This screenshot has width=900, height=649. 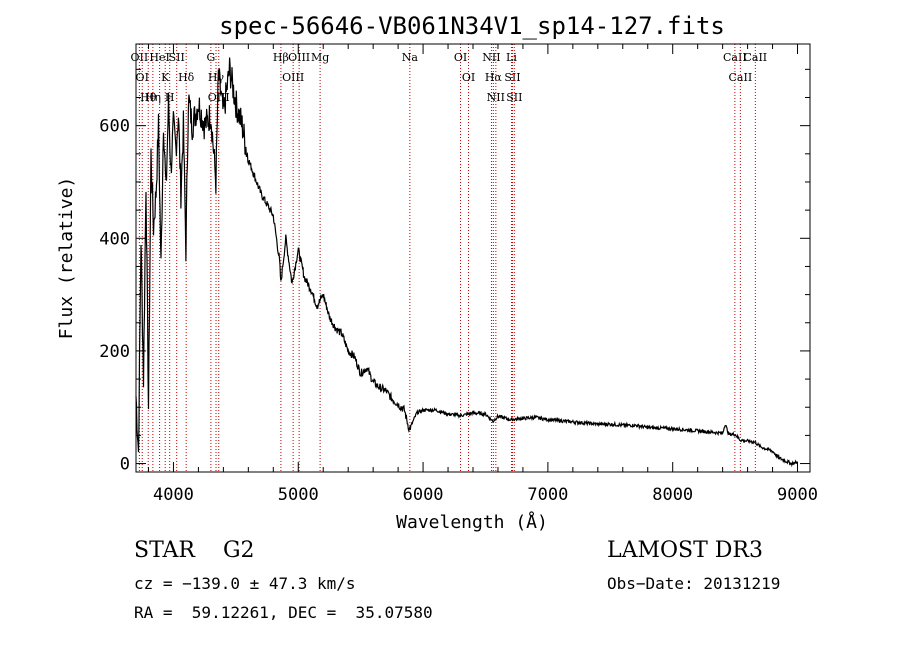 I want to click on line-marker-label: Hη, so click(x=153, y=97).